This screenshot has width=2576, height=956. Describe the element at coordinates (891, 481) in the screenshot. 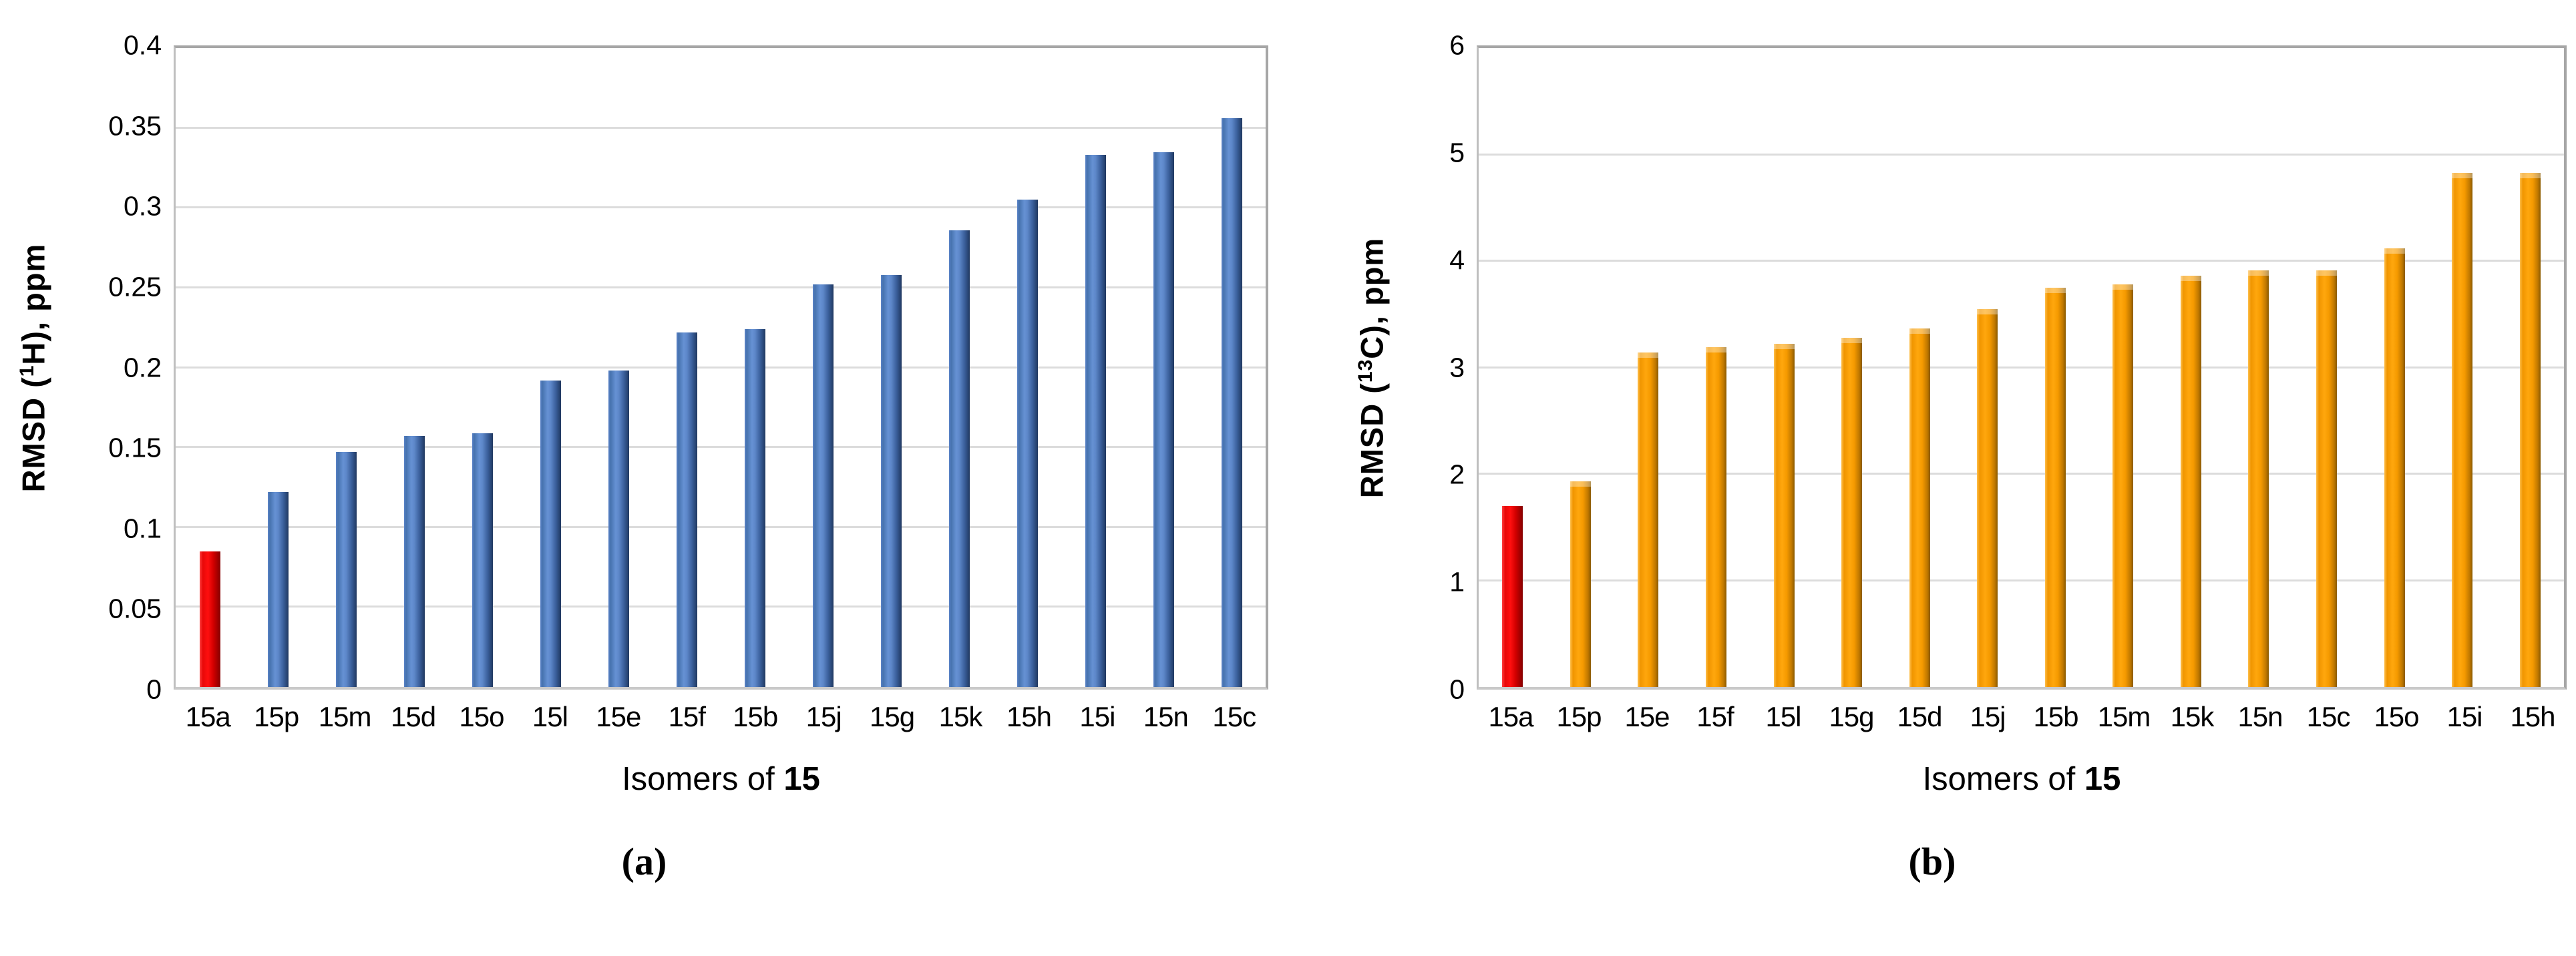

I see `bar-15g` at that location.